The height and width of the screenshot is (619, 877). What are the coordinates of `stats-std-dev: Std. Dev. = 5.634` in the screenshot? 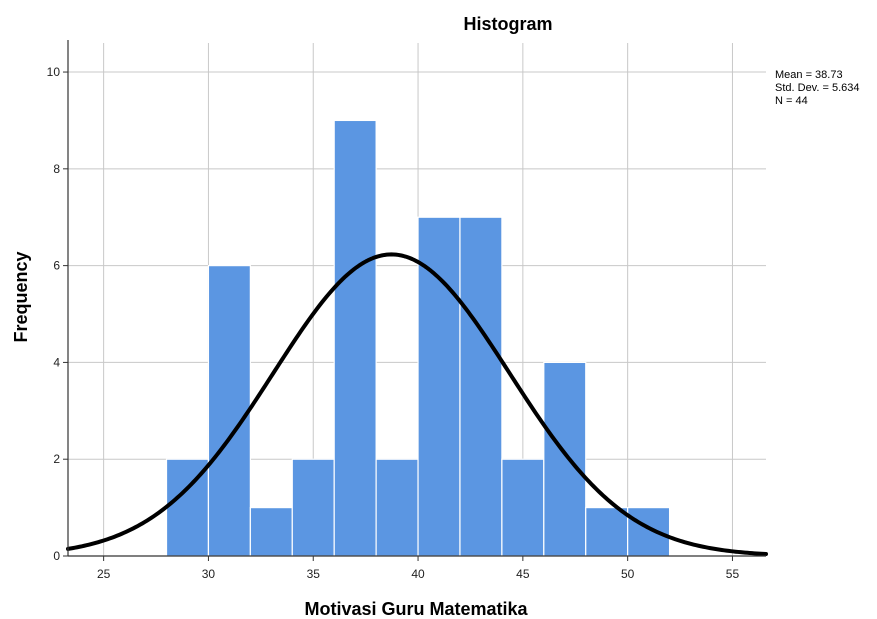 It's located at (817, 88).